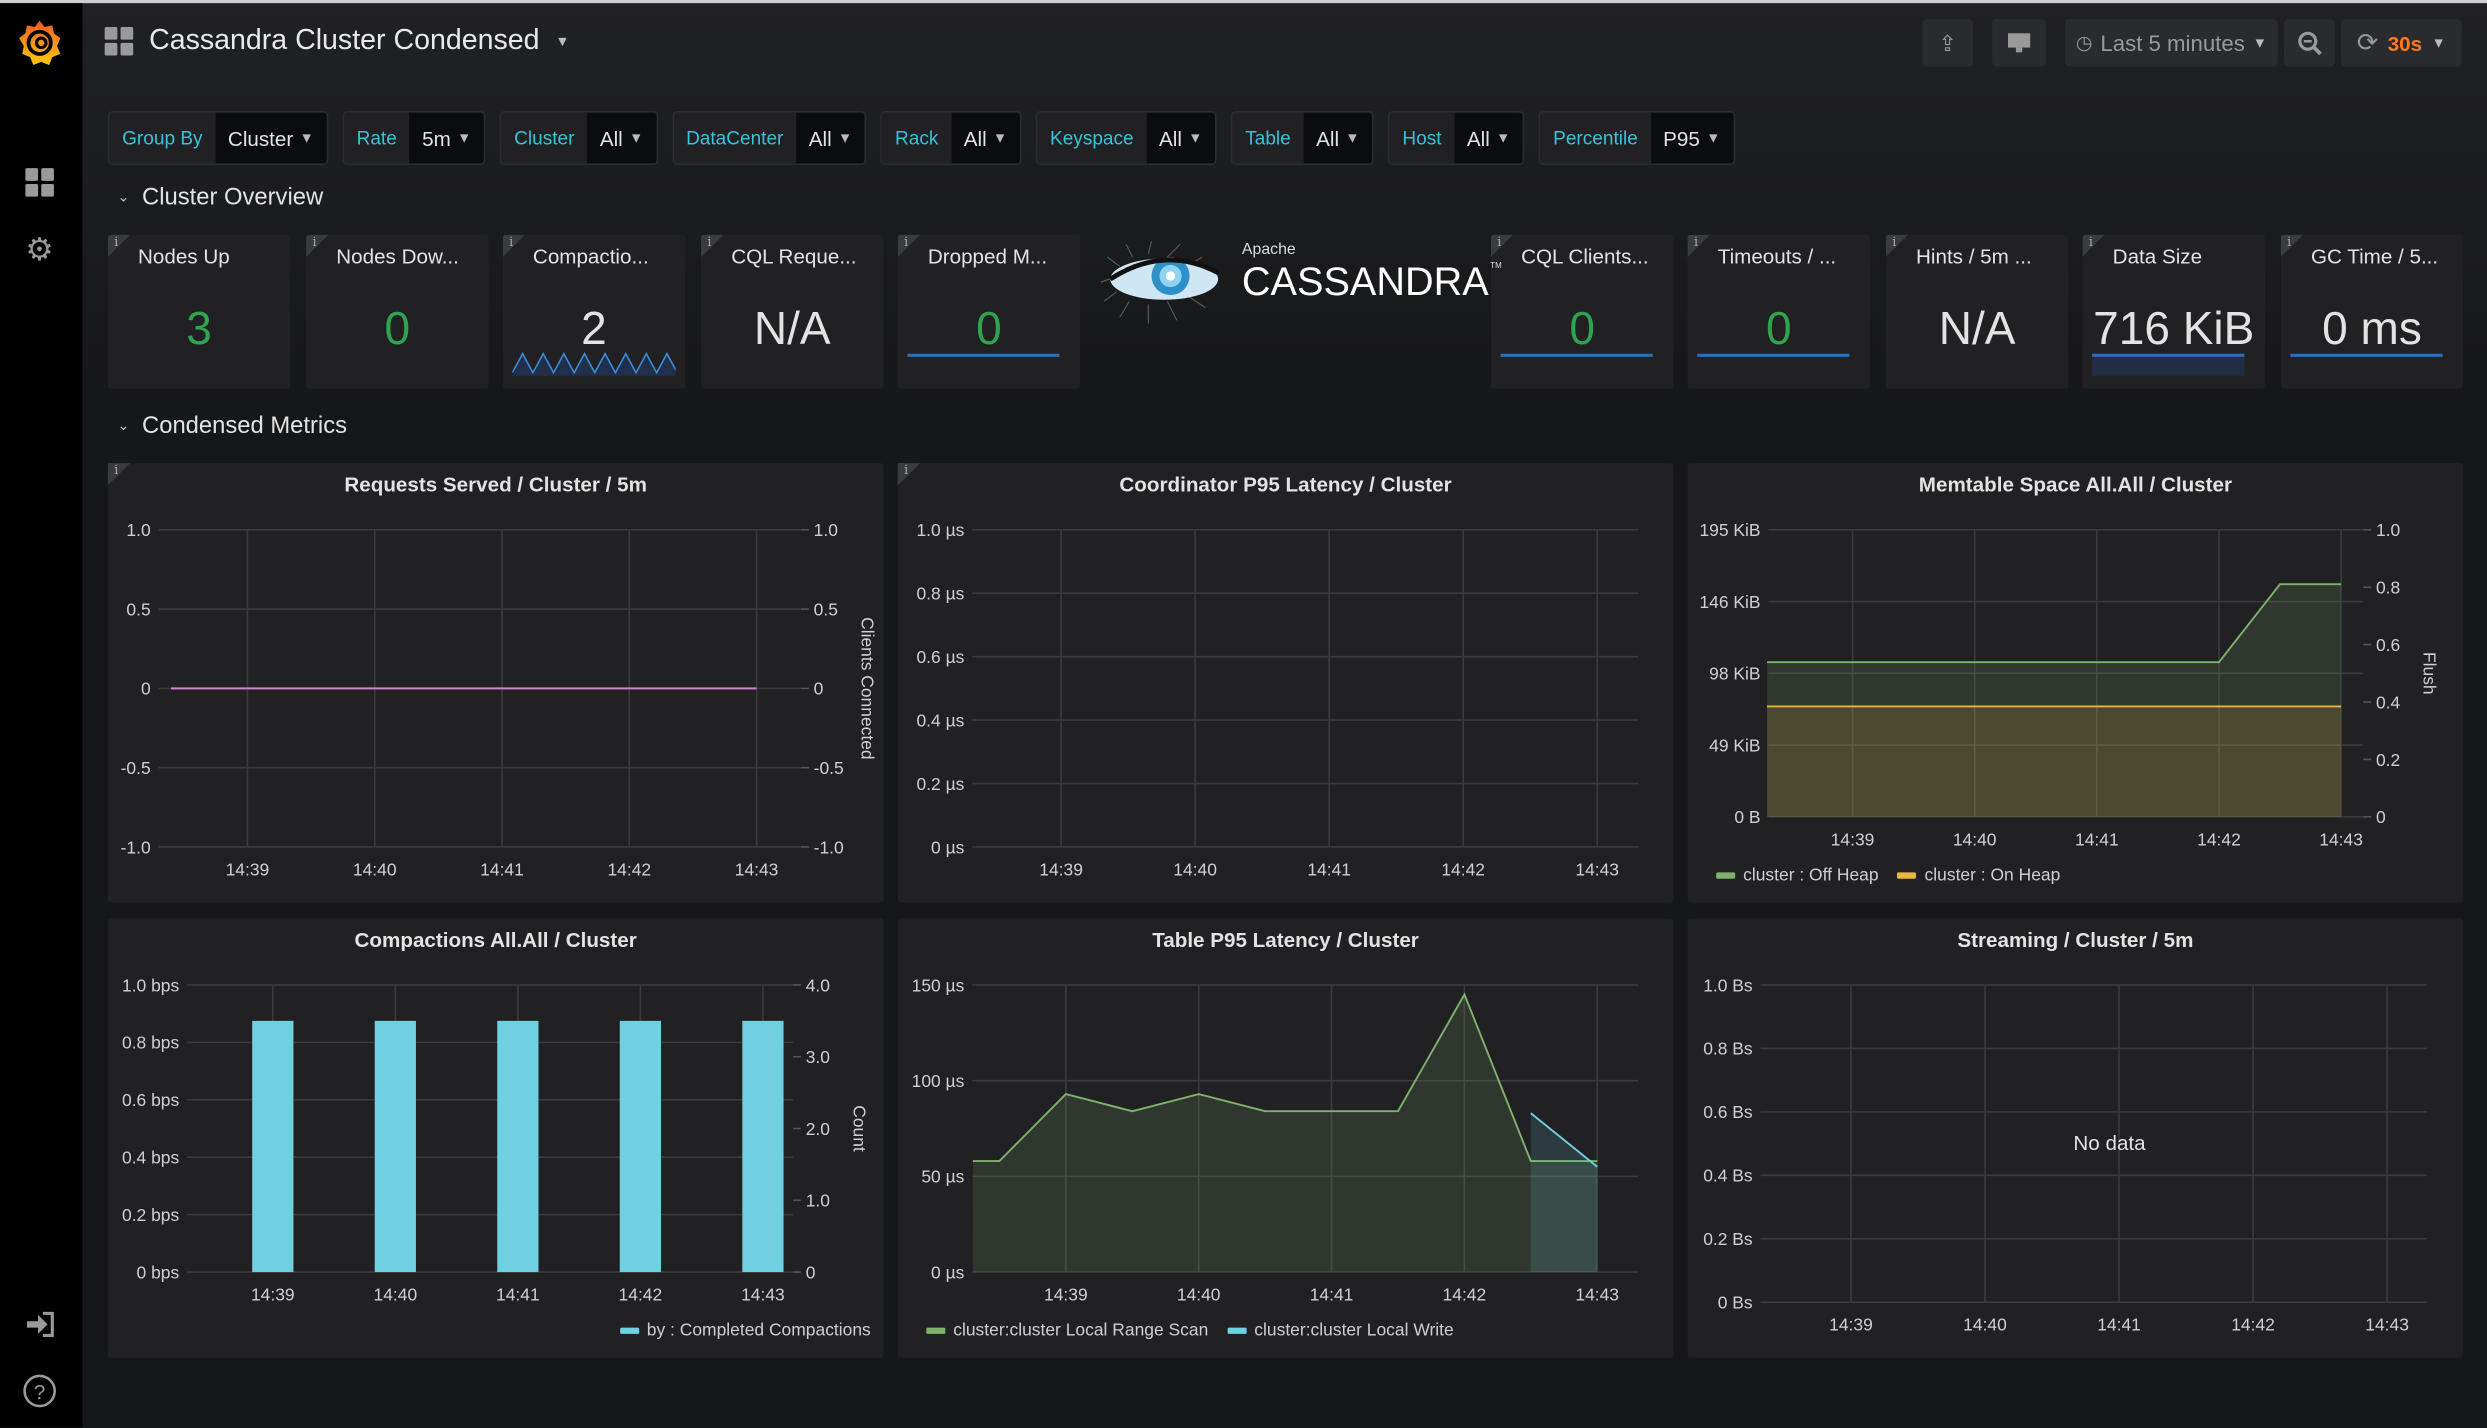 This screenshot has height=1428, width=2487. What do you see at coordinates (495, 484) in the screenshot?
I see `panel-title: Requests Served / Cluster / 5m` at bounding box center [495, 484].